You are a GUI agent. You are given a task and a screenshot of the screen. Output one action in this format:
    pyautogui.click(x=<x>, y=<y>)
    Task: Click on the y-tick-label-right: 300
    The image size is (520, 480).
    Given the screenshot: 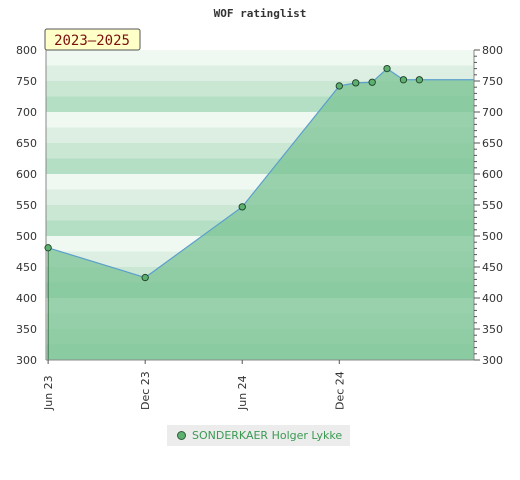 What is the action you would take?
    pyautogui.click(x=492, y=360)
    